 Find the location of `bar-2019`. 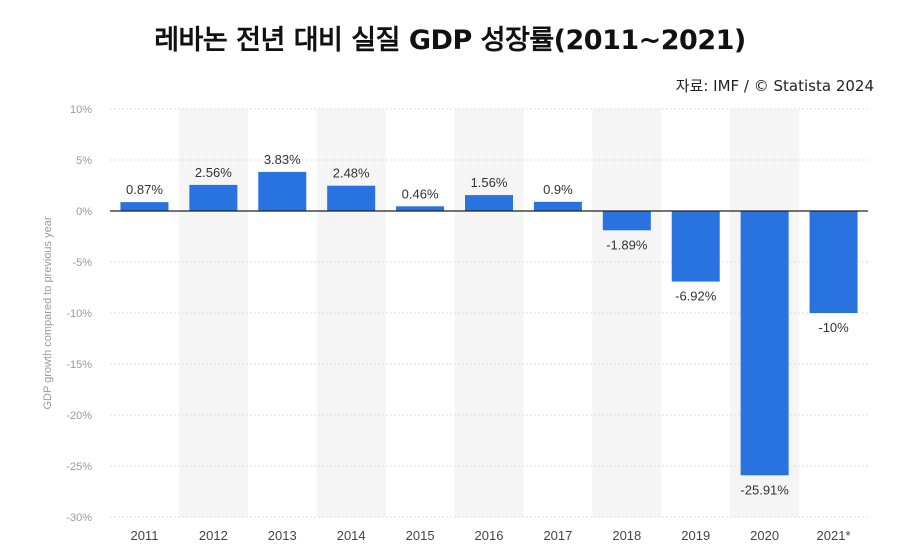

bar-2019 is located at coordinates (695, 246).